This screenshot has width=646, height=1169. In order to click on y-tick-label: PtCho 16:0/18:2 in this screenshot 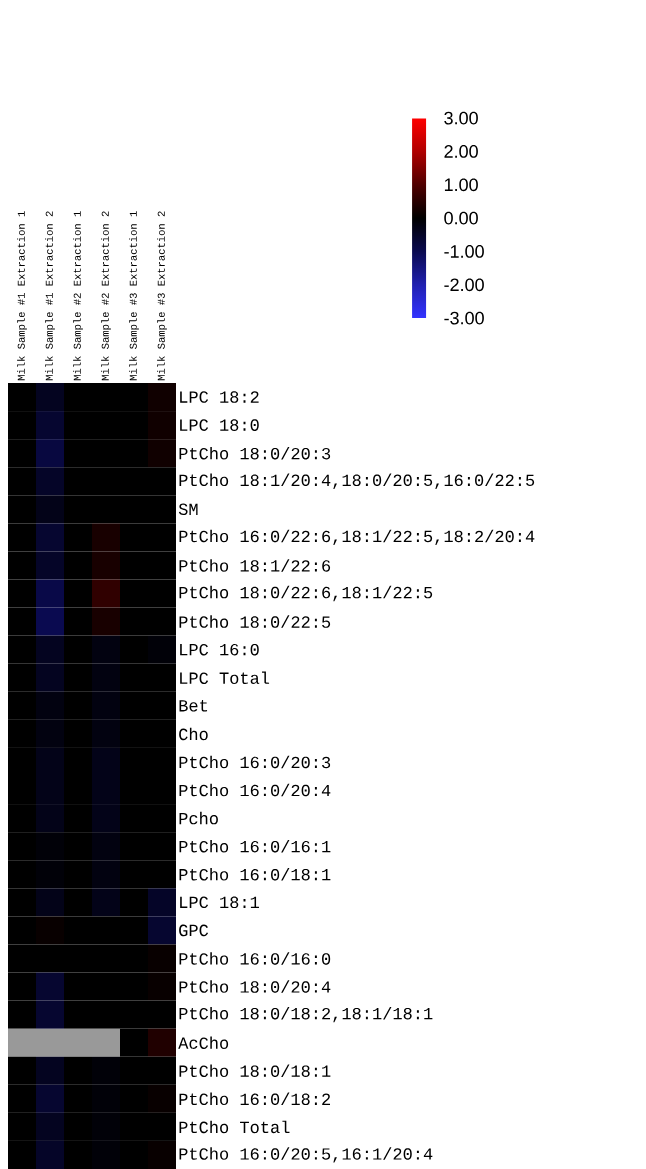, I will do `click(254, 1099)`.